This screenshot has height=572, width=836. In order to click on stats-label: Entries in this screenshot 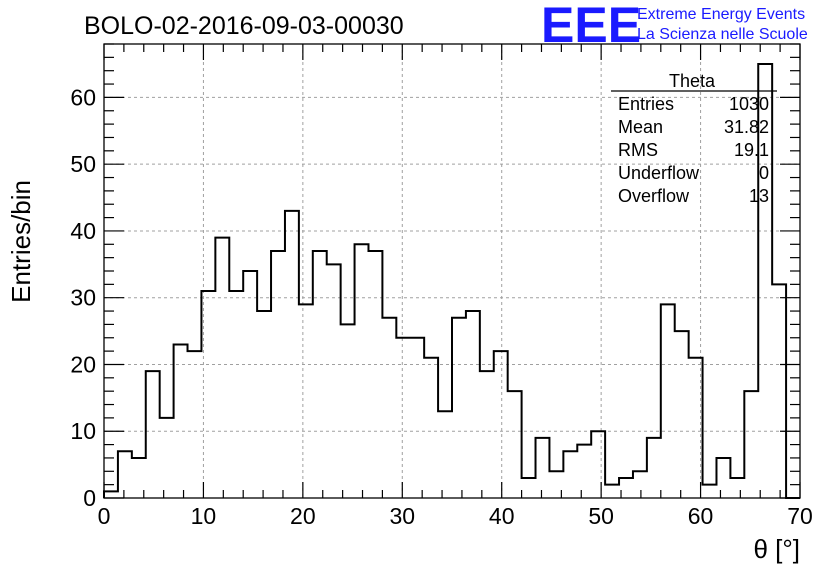, I will do `click(646, 104)`.